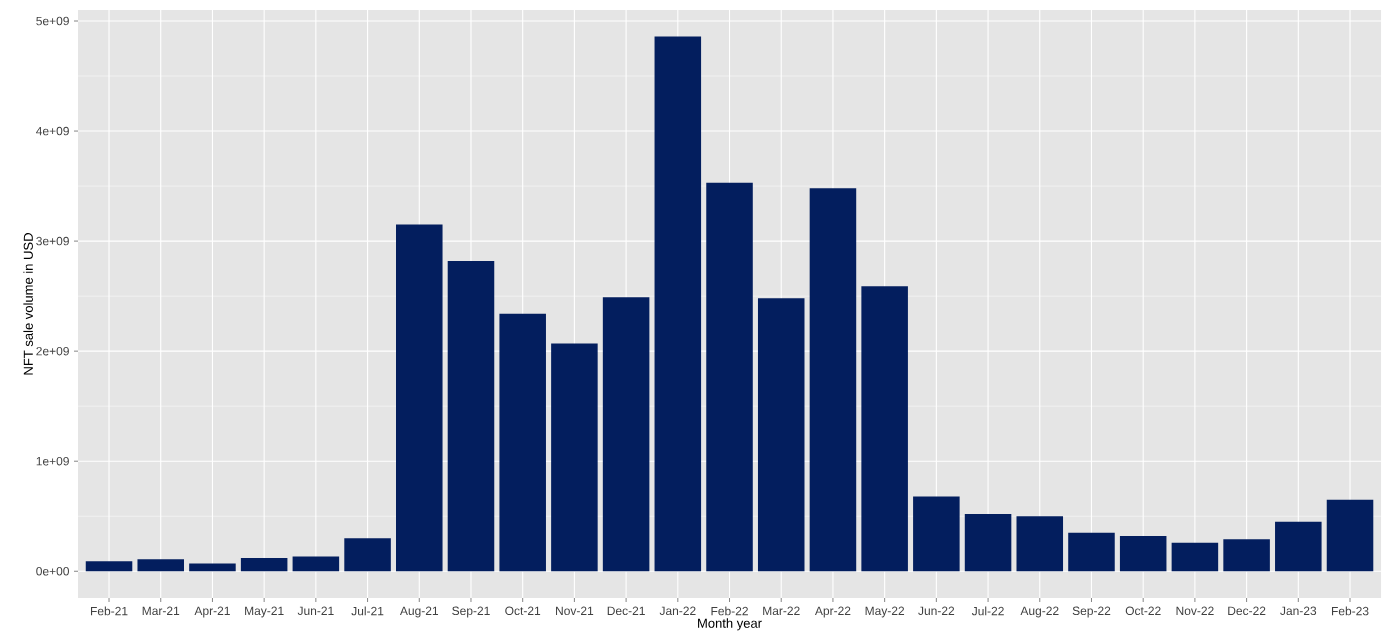 This screenshot has height=644, width=1389. I want to click on x-tick-label: Jul-22, so click(987, 611).